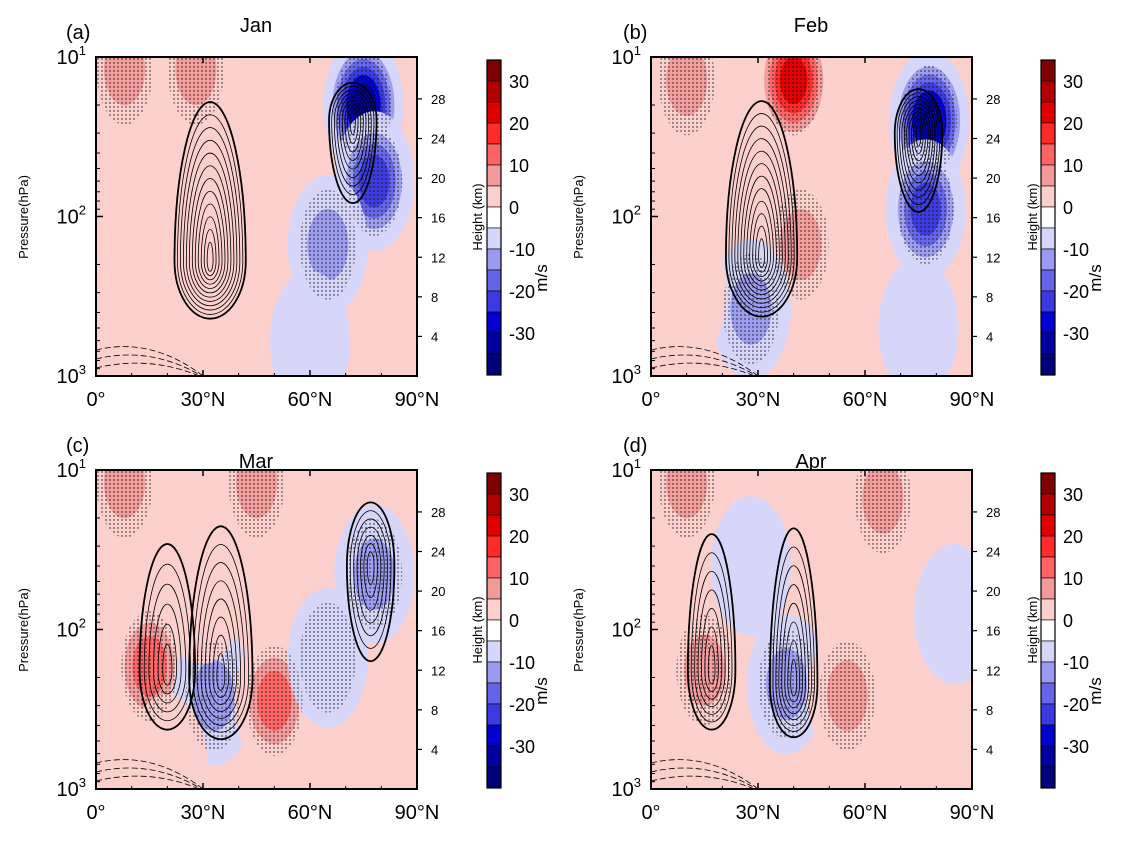  Describe the element at coordinates (1073, 537) in the screenshot. I see `colorbar-label: 20` at that location.